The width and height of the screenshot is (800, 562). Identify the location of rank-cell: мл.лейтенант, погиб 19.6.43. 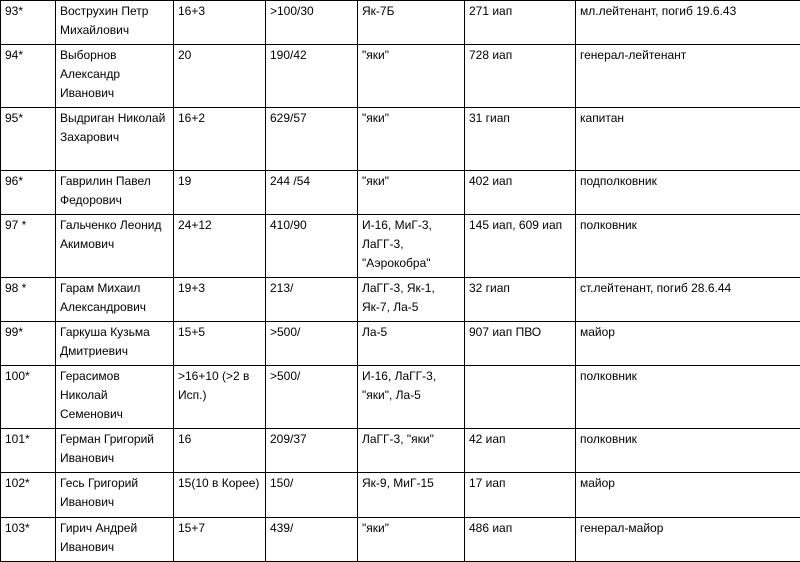
(688, 23).